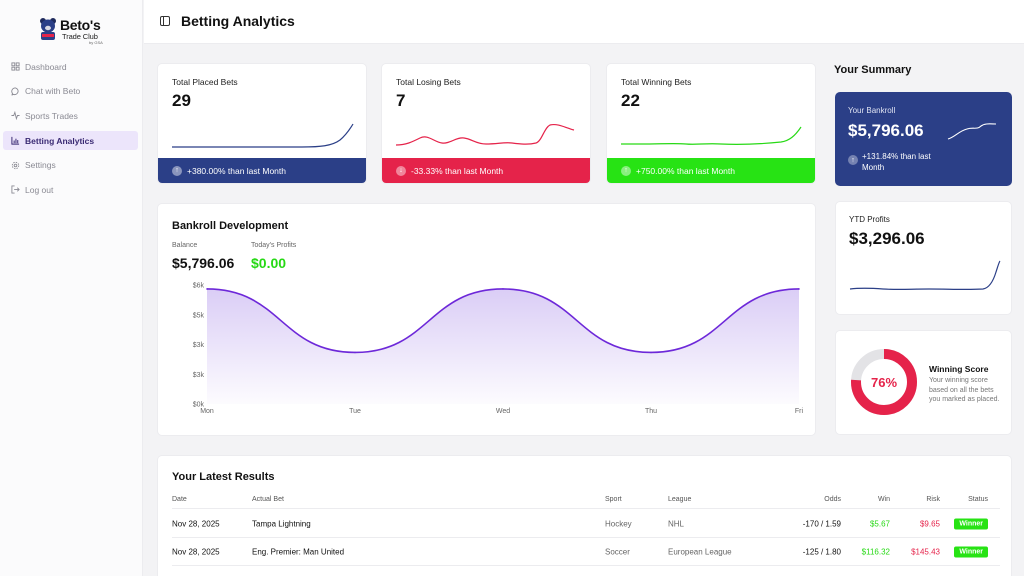 This screenshot has height=576, width=1024. I want to click on col-risk: Risk, so click(933, 499).